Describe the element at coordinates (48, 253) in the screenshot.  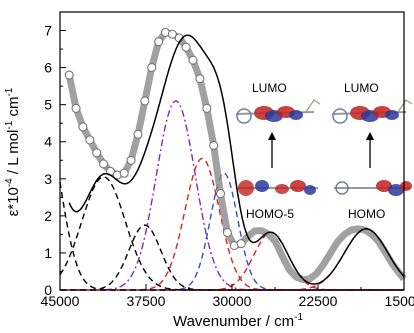
I see `y-tick-label: 1` at that location.